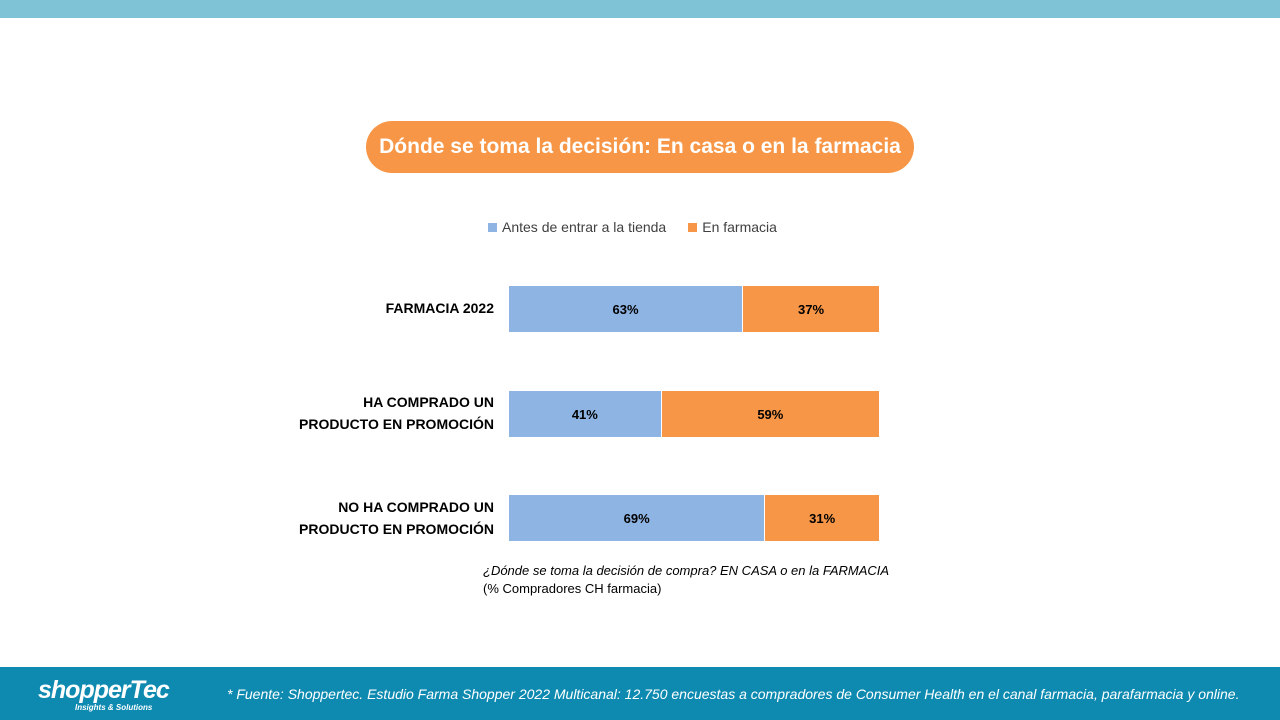  I want to click on data-label: 31%, so click(822, 518).